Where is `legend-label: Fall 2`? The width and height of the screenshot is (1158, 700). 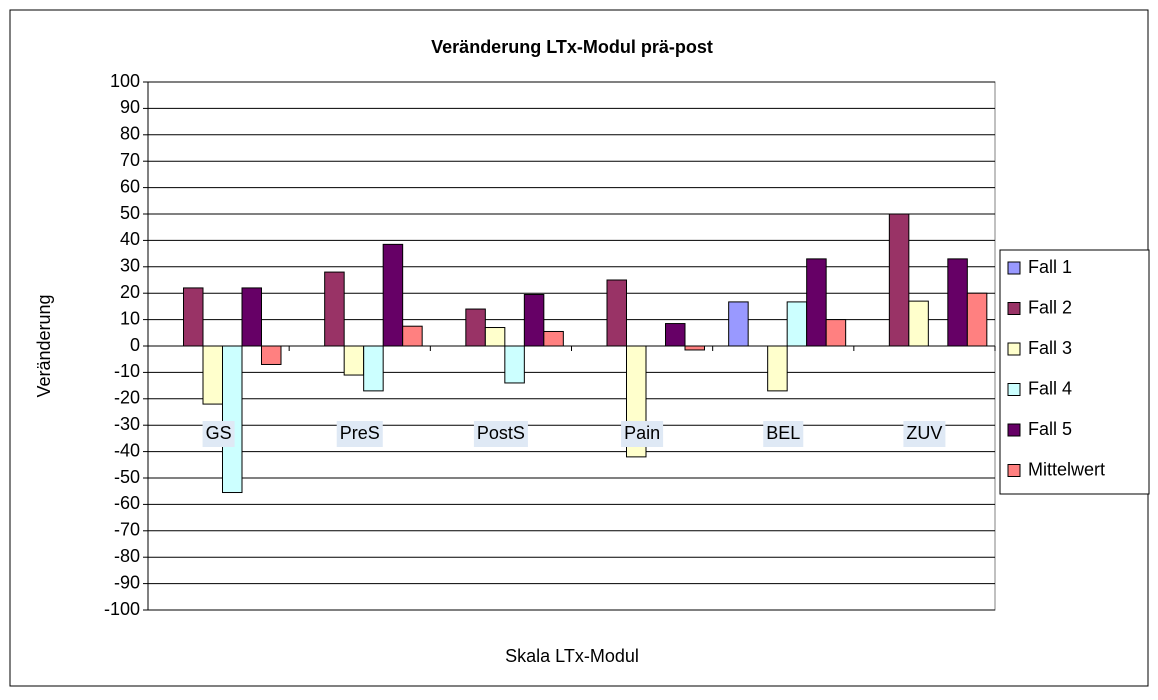 legend-label: Fall 2 is located at coordinates (1050, 307).